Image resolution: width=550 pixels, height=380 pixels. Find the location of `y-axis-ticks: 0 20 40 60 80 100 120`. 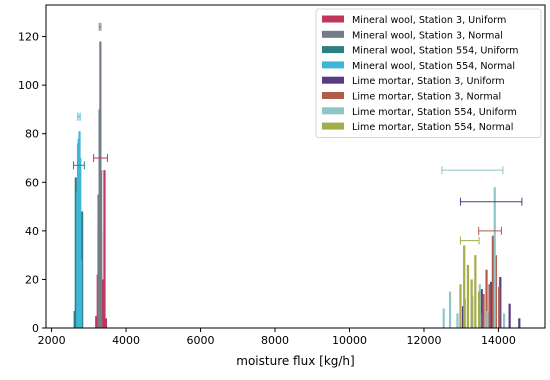

y-axis-ticks: 0 20 40 60 80 100 120 is located at coordinates (32, 183).